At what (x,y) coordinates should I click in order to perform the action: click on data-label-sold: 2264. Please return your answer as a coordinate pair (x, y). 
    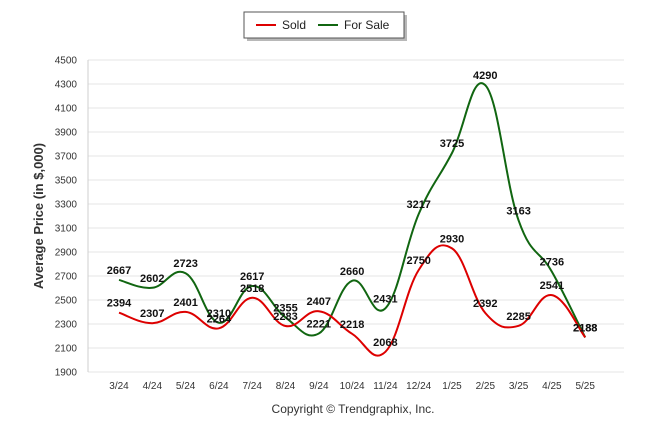
    Looking at the image, I should click on (219, 319).